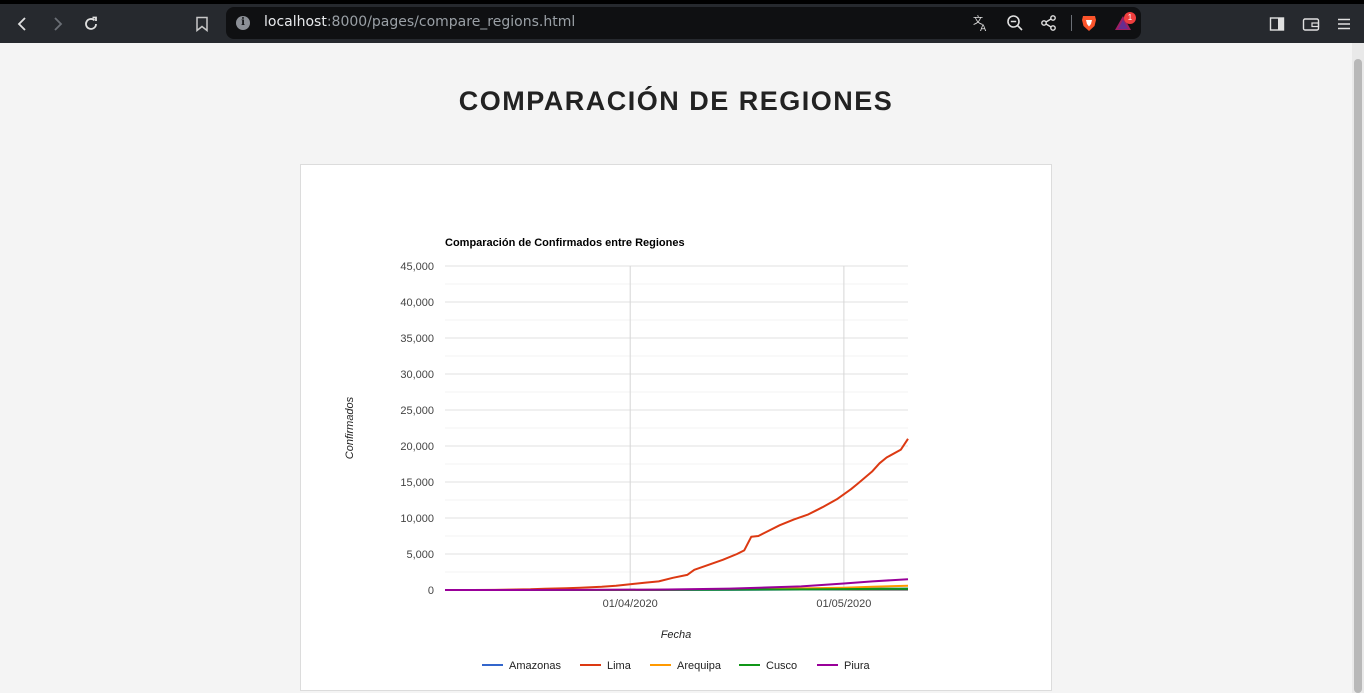  I want to click on chart-legend: Amazonas Lima Arequipa Cusco Piura, so click(676, 666).